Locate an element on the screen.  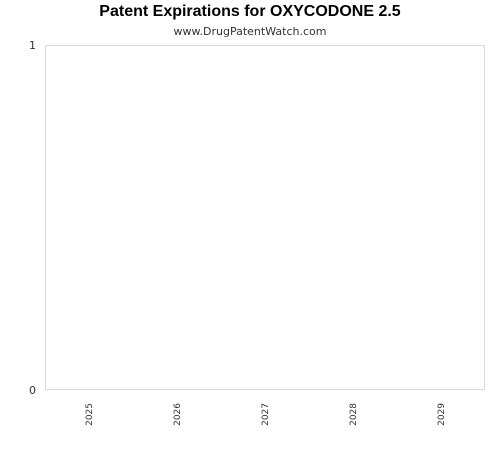
x-tick-label: 2026 is located at coordinates (178, 414).